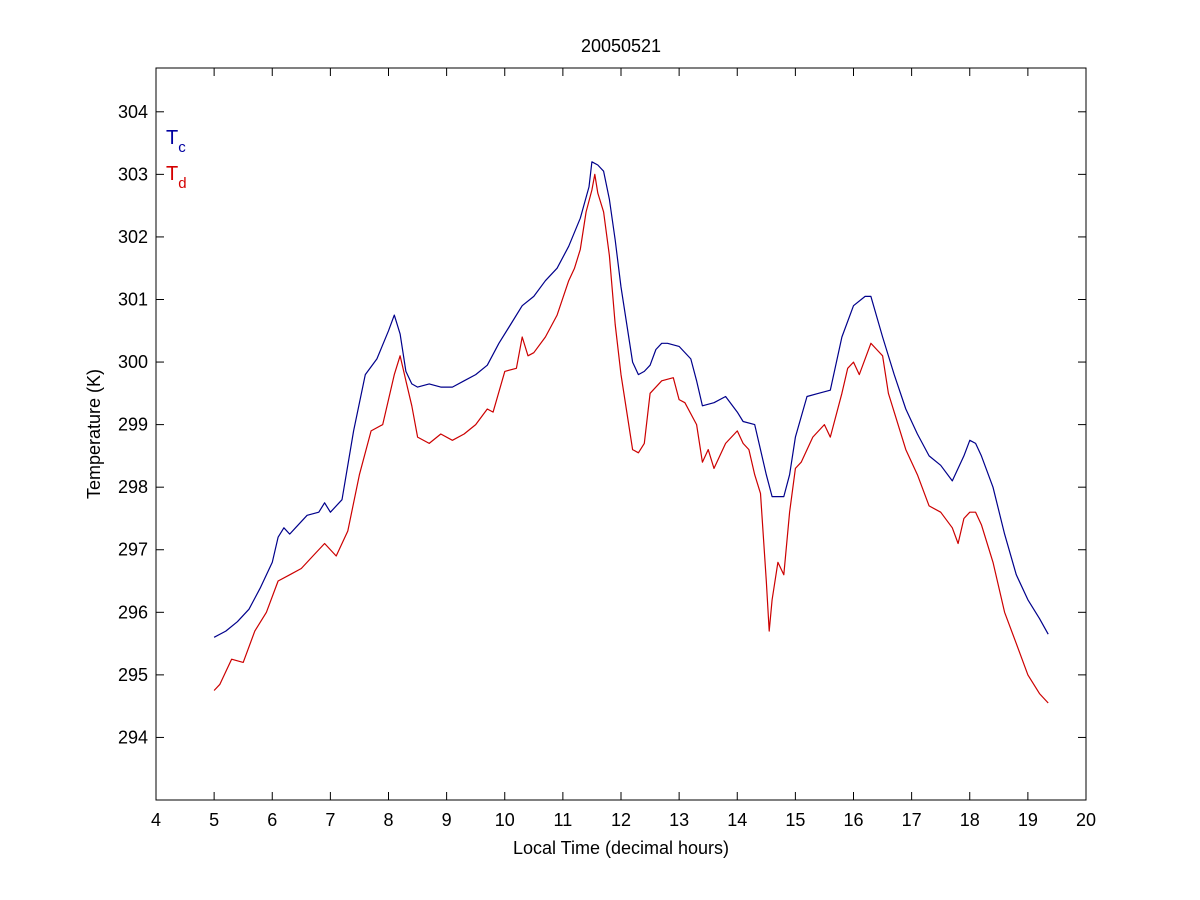 The image size is (1200, 900). What do you see at coordinates (272, 820) in the screenshot?
I see `x-tick-label: 6` at bounding box center [272, 820].